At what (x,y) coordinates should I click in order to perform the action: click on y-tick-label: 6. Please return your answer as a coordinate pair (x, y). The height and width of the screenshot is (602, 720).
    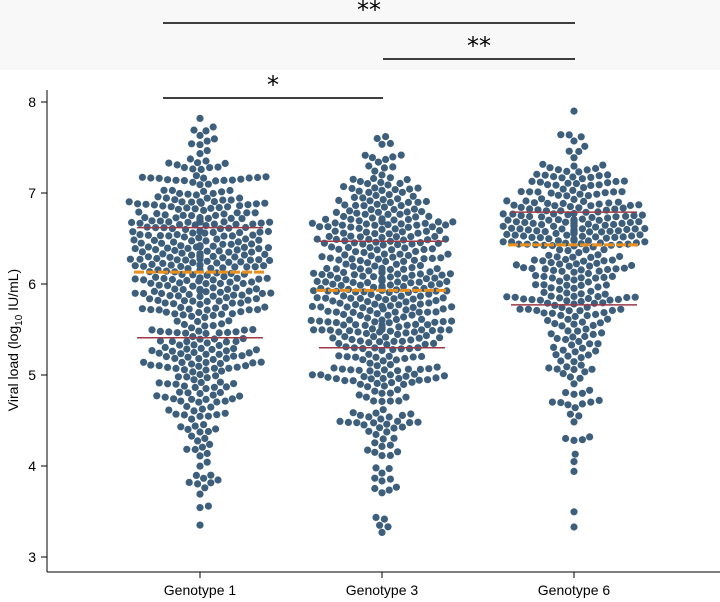
    Looking at the image, I should click on (32, 284).